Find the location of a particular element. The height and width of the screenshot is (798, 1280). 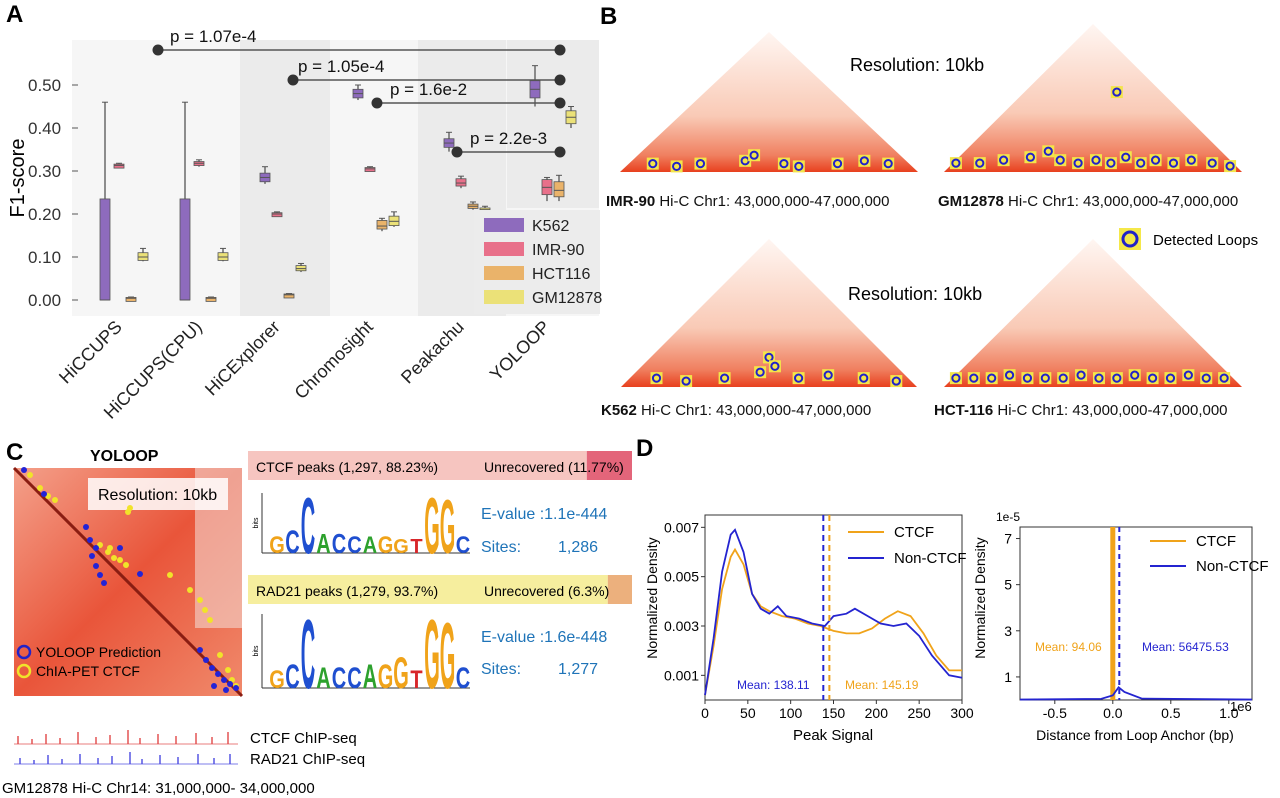

right-plot-frame is located at coordinates (1136, 613).